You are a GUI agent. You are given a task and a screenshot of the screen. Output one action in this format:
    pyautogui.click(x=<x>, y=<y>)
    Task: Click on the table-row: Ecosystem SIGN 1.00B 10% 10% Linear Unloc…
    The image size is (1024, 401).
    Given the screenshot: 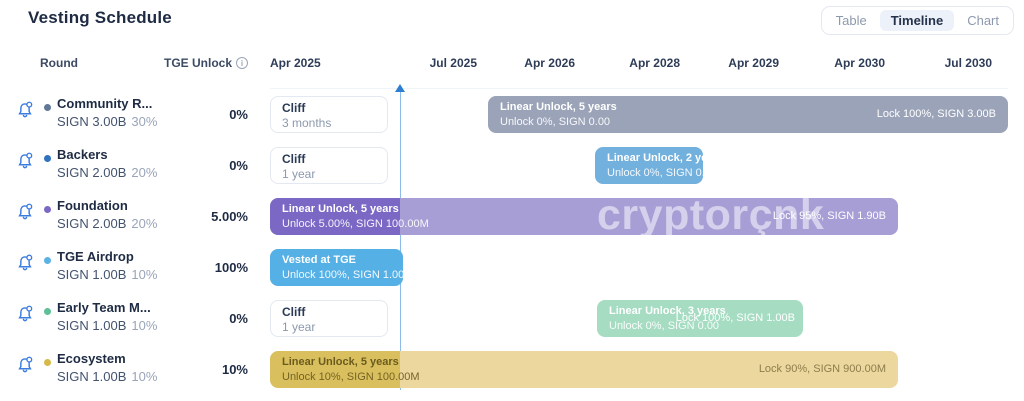 What is the action you would take?
    pyautogui.click(x=512, y=369)
    